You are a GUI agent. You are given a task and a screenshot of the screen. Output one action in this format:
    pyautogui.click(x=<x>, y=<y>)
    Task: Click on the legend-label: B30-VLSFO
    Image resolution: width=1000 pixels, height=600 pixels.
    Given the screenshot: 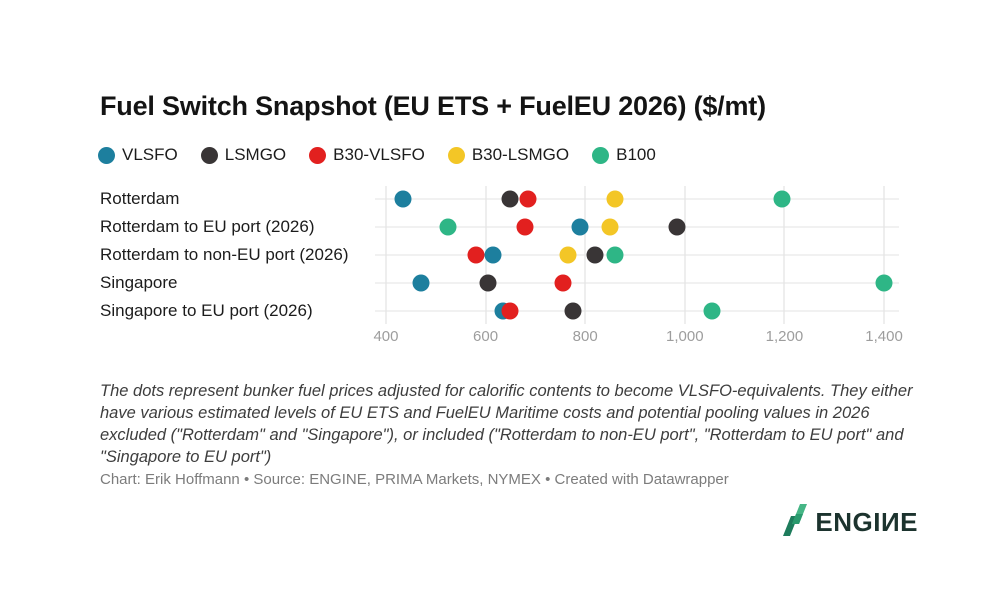 What is the action you would take?
    pyautogui.click(x=379, y=154)
    